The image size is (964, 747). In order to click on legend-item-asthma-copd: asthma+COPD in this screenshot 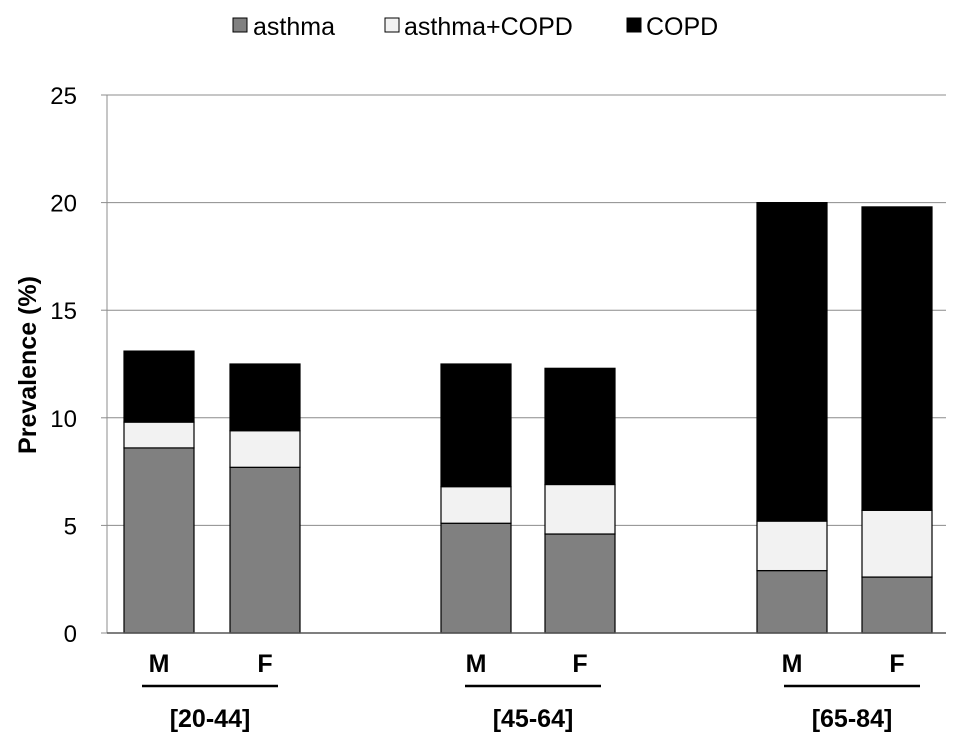, I will do `click(478, 27)`.